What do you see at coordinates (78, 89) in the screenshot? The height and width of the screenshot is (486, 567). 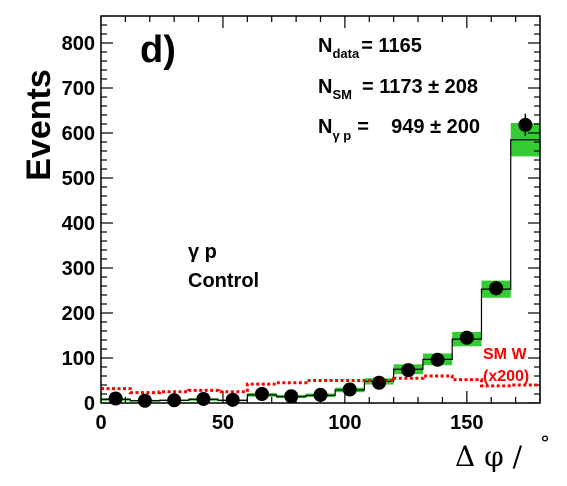 I see `y-tick-label: 700` at bounding box center [78, 89].